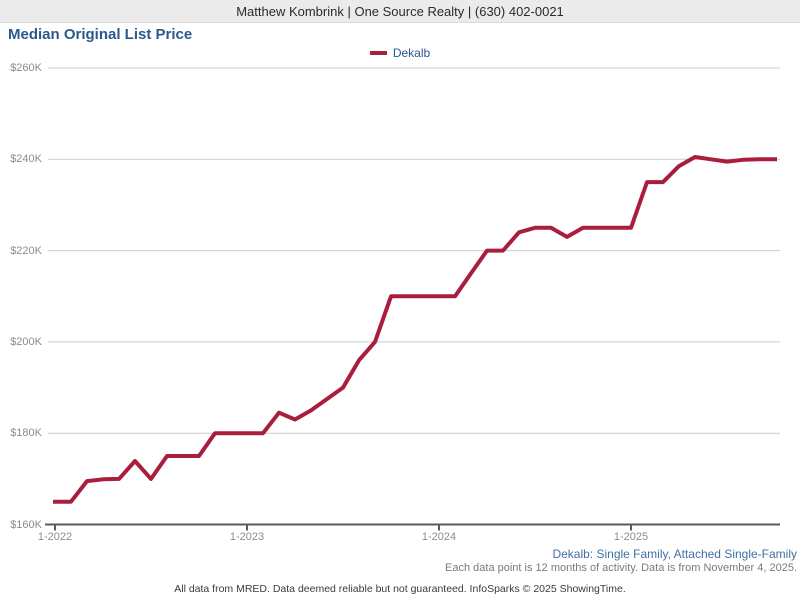  I want to click on y-tick-label: $200K, so click(26, 341).